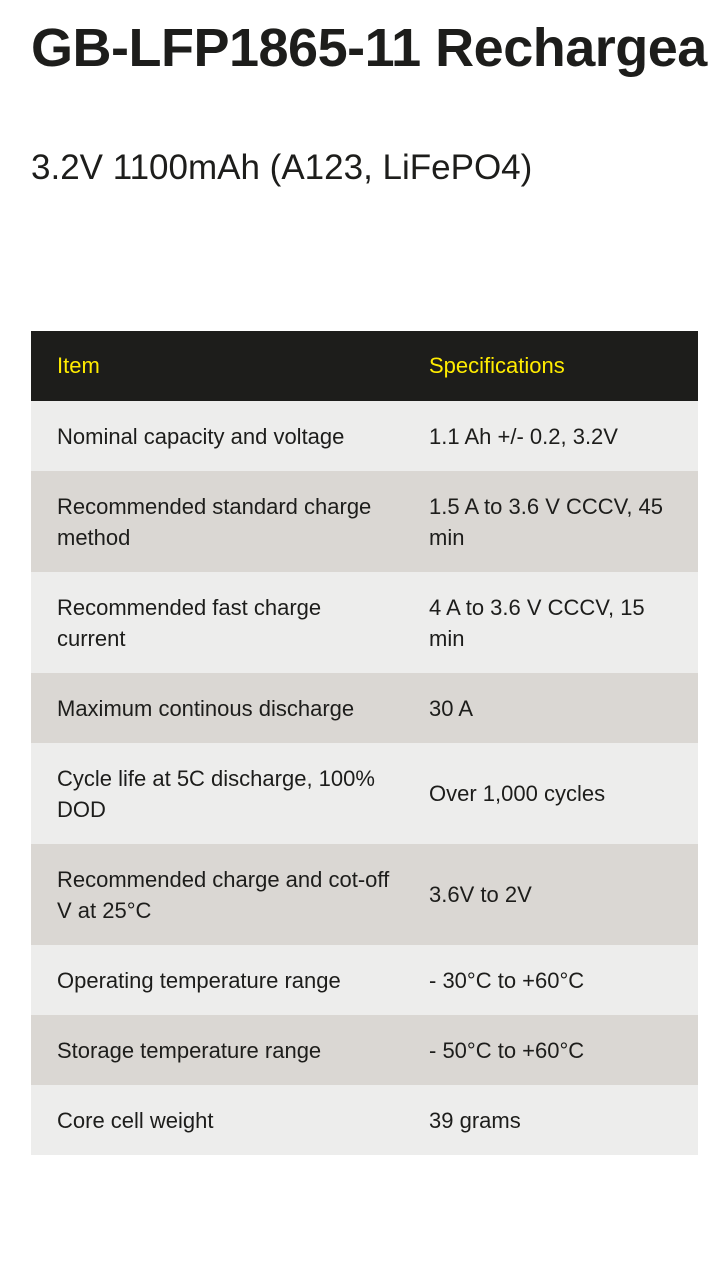  I want to click on column-header-item: Item, so click(78, 365).